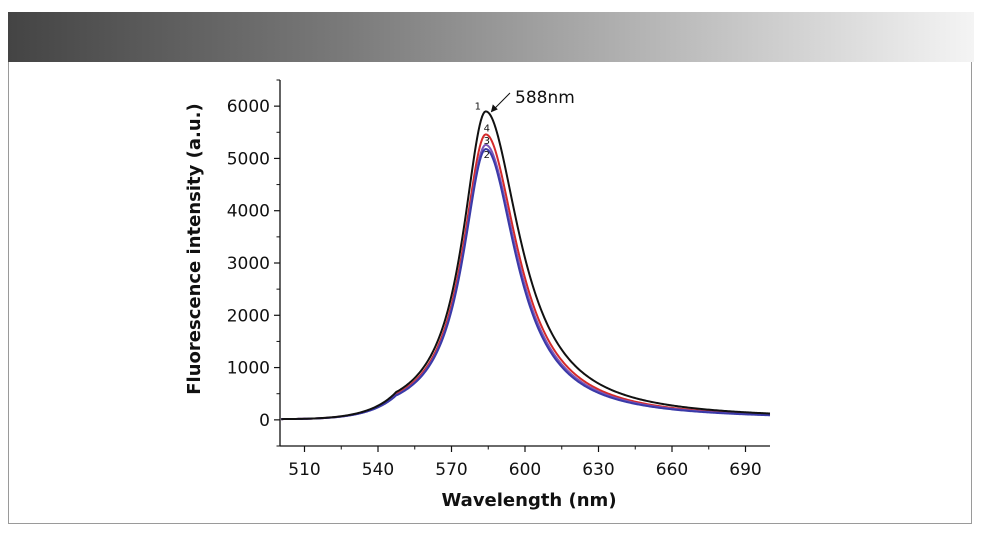 This screenshot has width=982, height=538. What do you see at coordinates (487, 141) in the screenshot?
I see `curve-label-3: 3` at bounding box center [487, 141].